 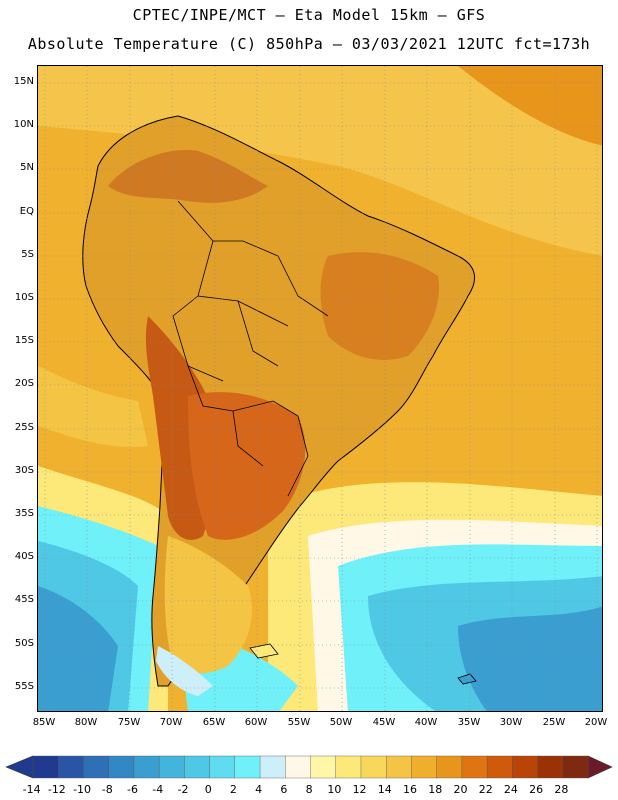 What do you see at coordinates (341, 722) in the screenshot?
I see `lon-label-50w: 50W` at bounding box center [341, 722].